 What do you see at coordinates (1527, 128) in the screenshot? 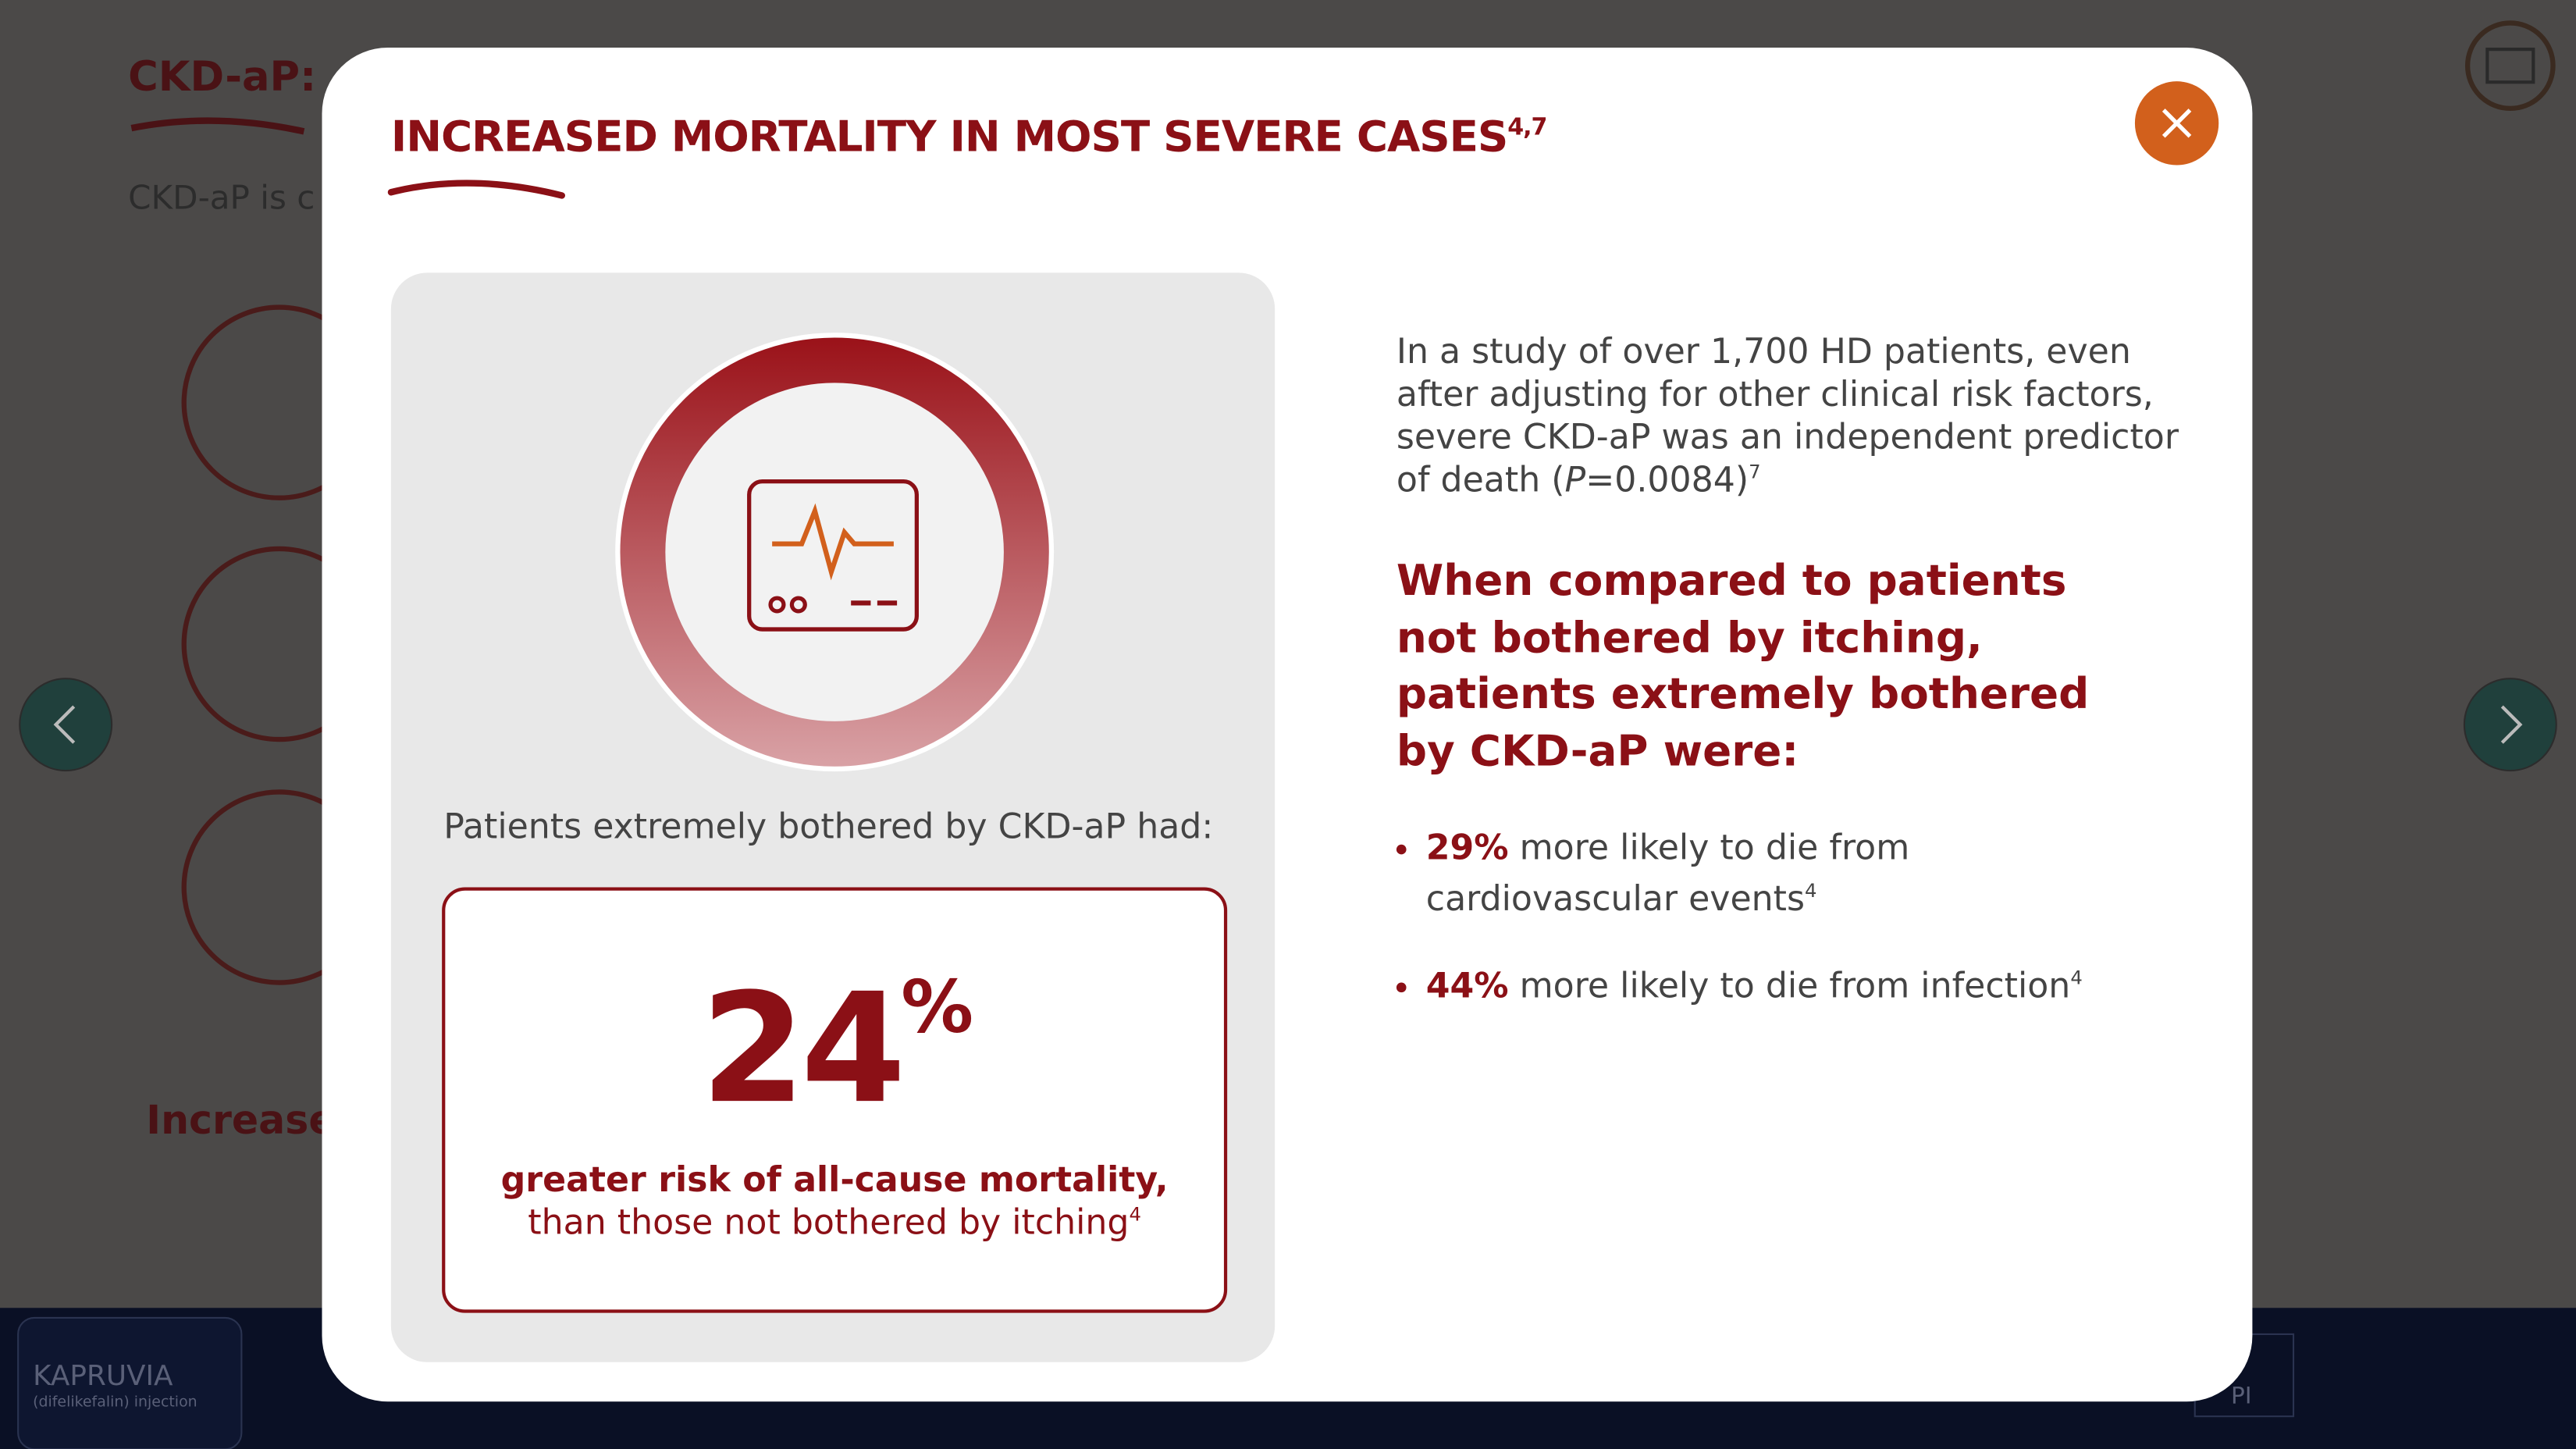
I see `title-ref: 4,7` at bounding box center [1527, 128].